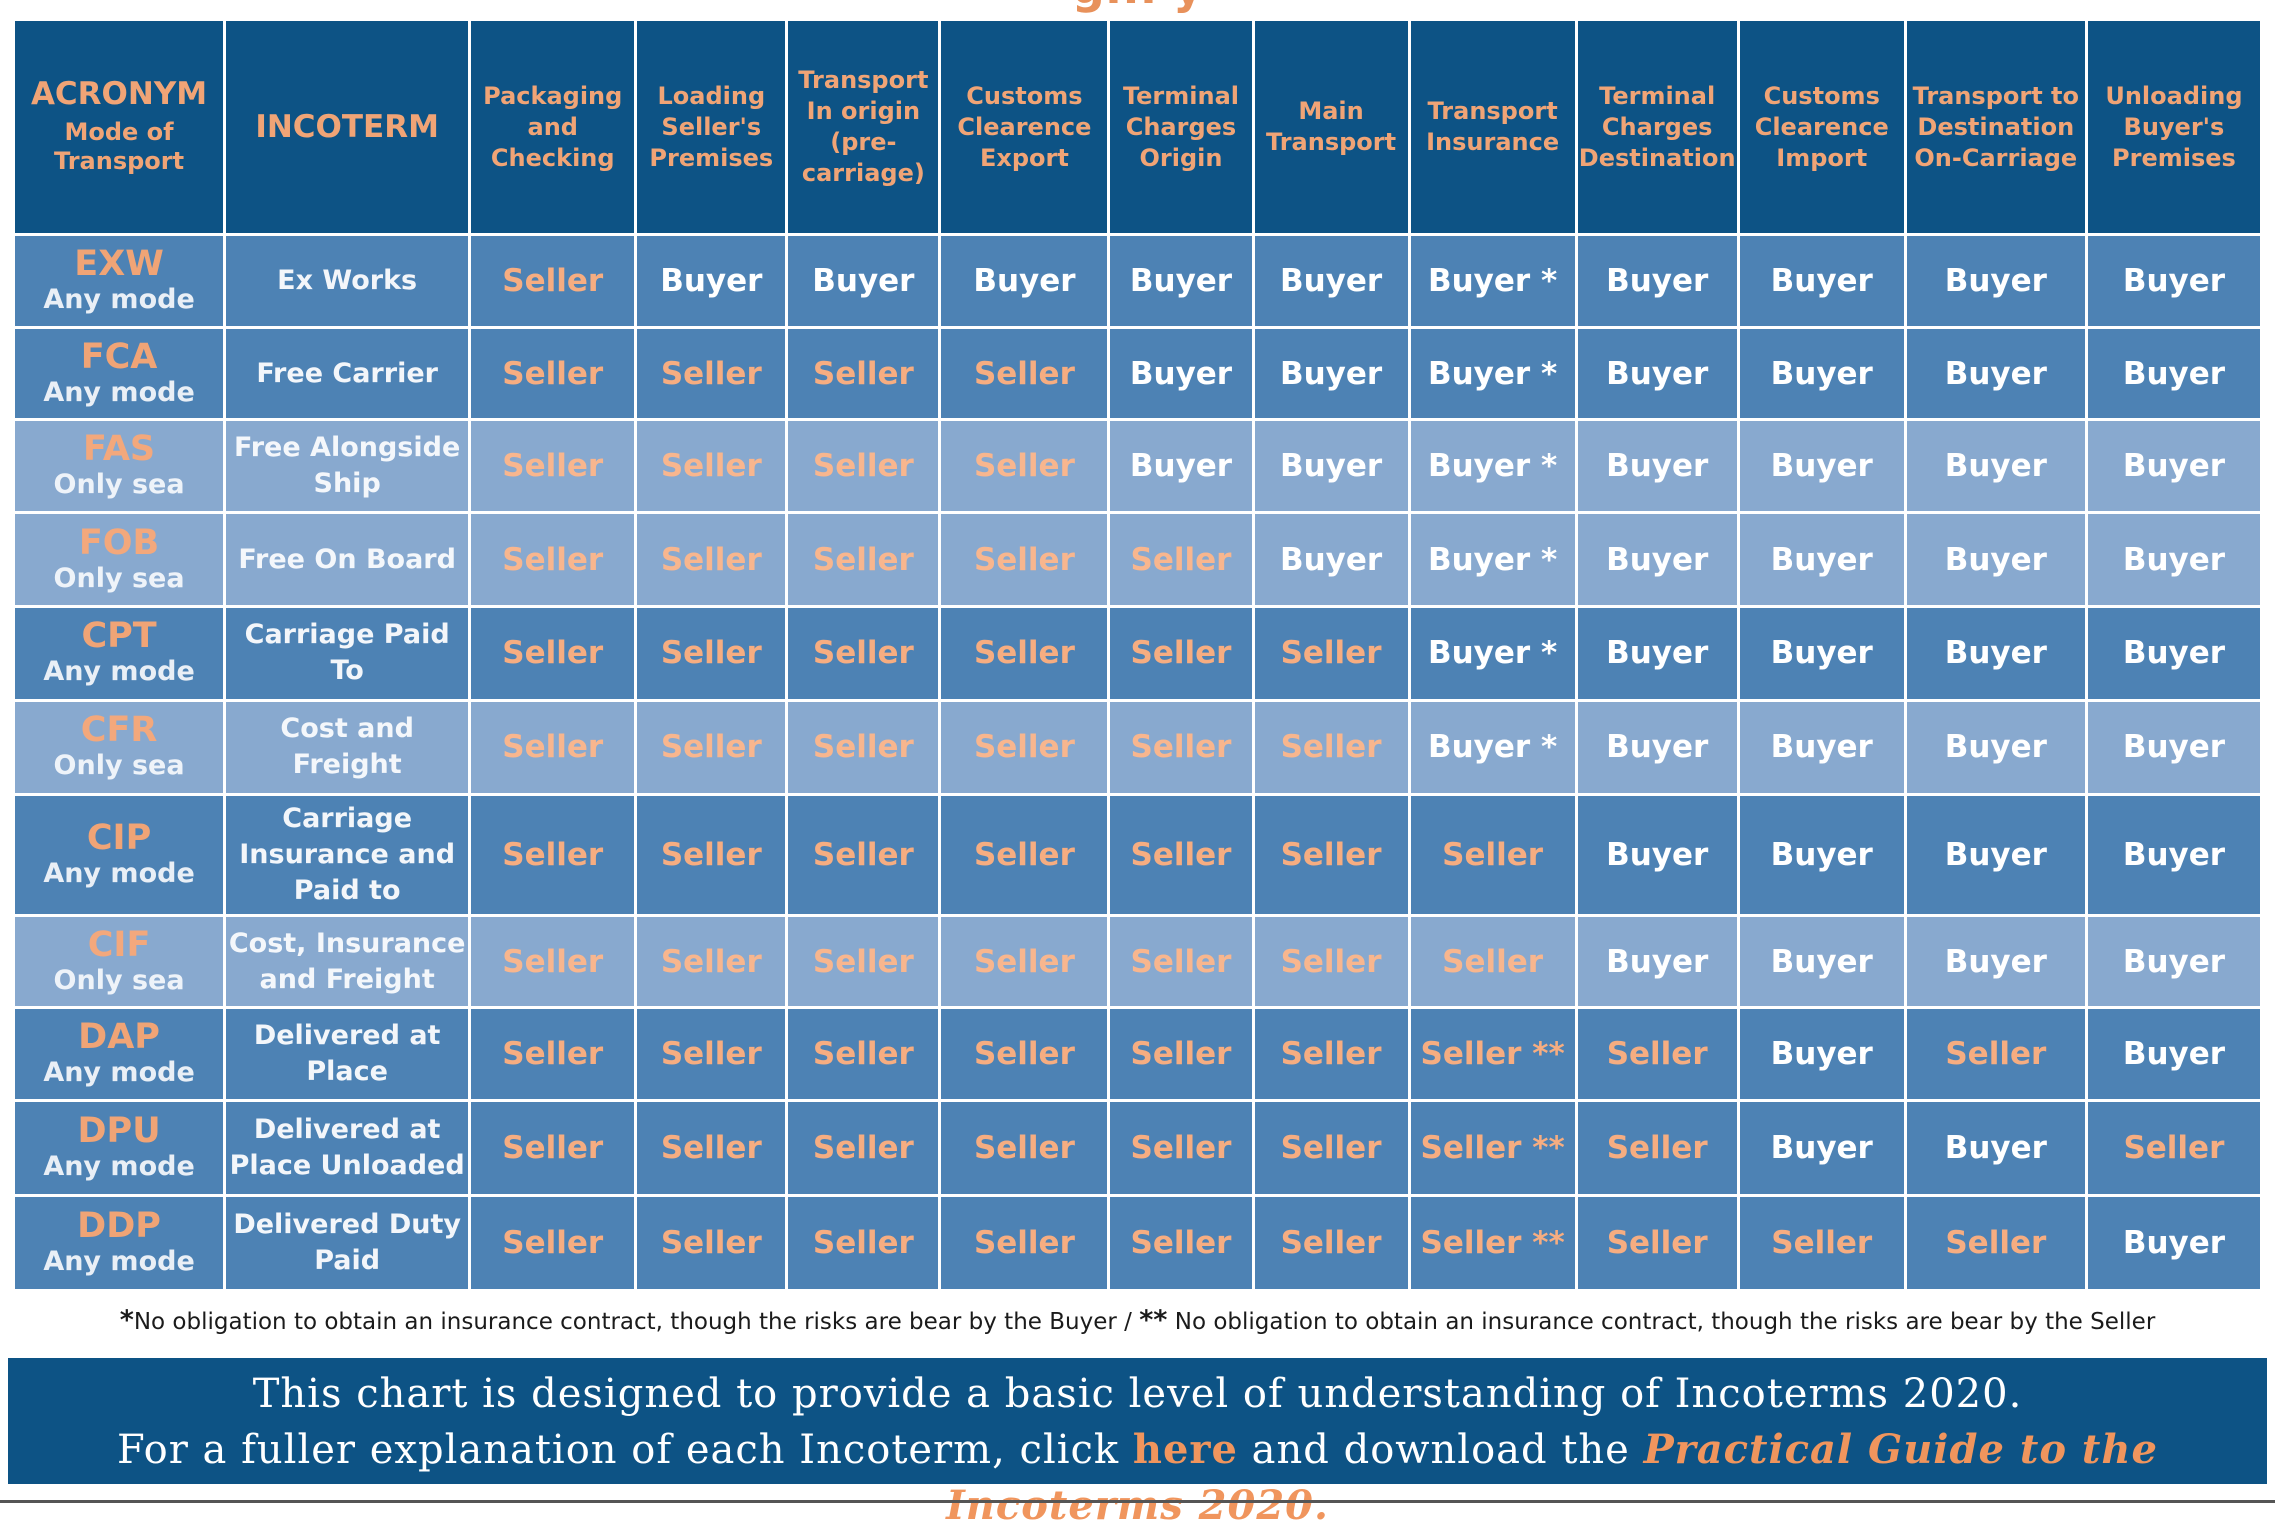 Image resolution: width=2275 pixels, height=1534 pixels. What do you see at coordinates (347, 127) in the screenshot?
I see `header-incoterm: INCOTERM` at bounding box center [347, 127].